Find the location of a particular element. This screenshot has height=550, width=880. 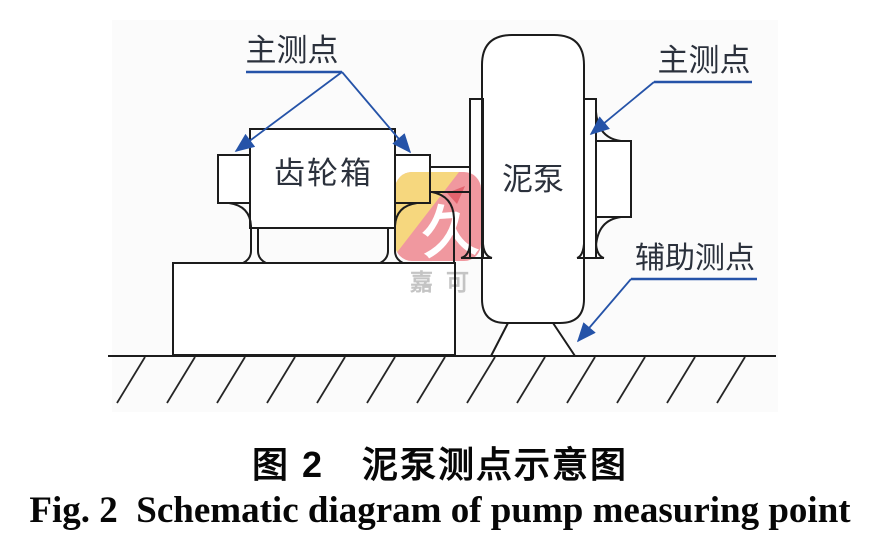

gearbox-left-bearing is located at coordinates (234, 179).